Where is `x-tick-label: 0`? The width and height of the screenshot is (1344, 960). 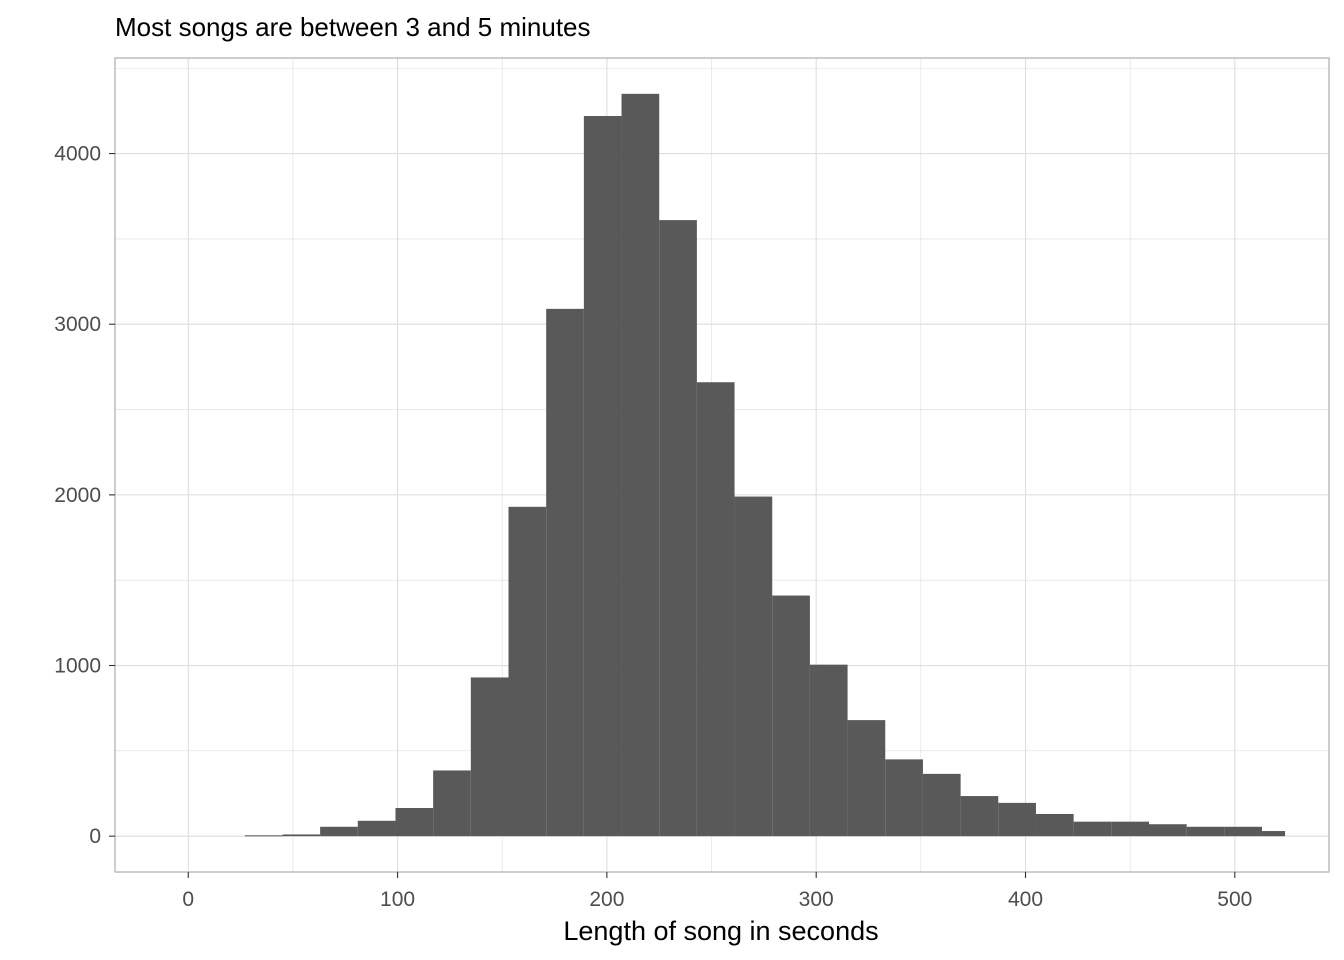
x-tick-label: 0 is located at coordinates (188, 899).